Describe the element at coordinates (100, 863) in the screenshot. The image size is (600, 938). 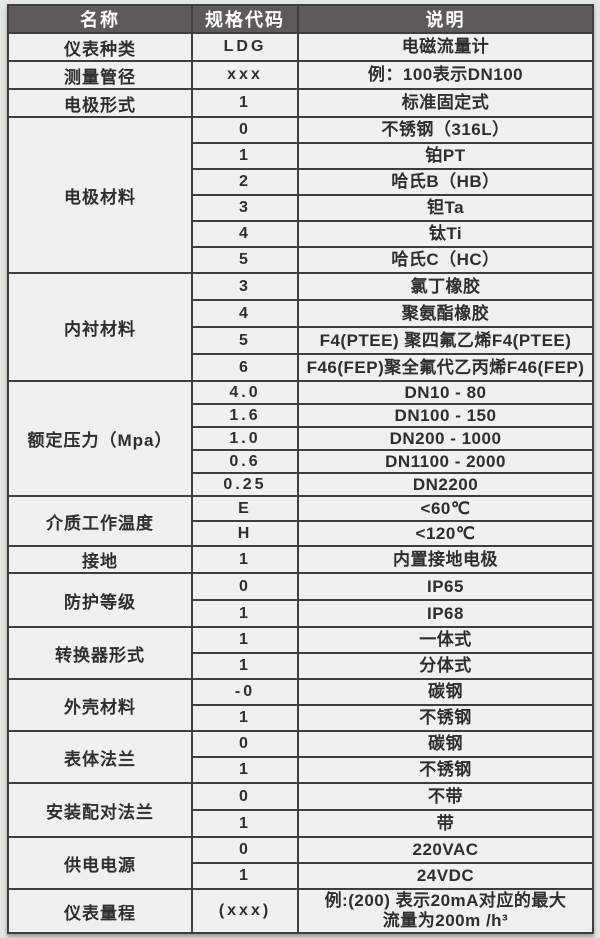
I see `spec-name-cell: 供电电源` at that location.